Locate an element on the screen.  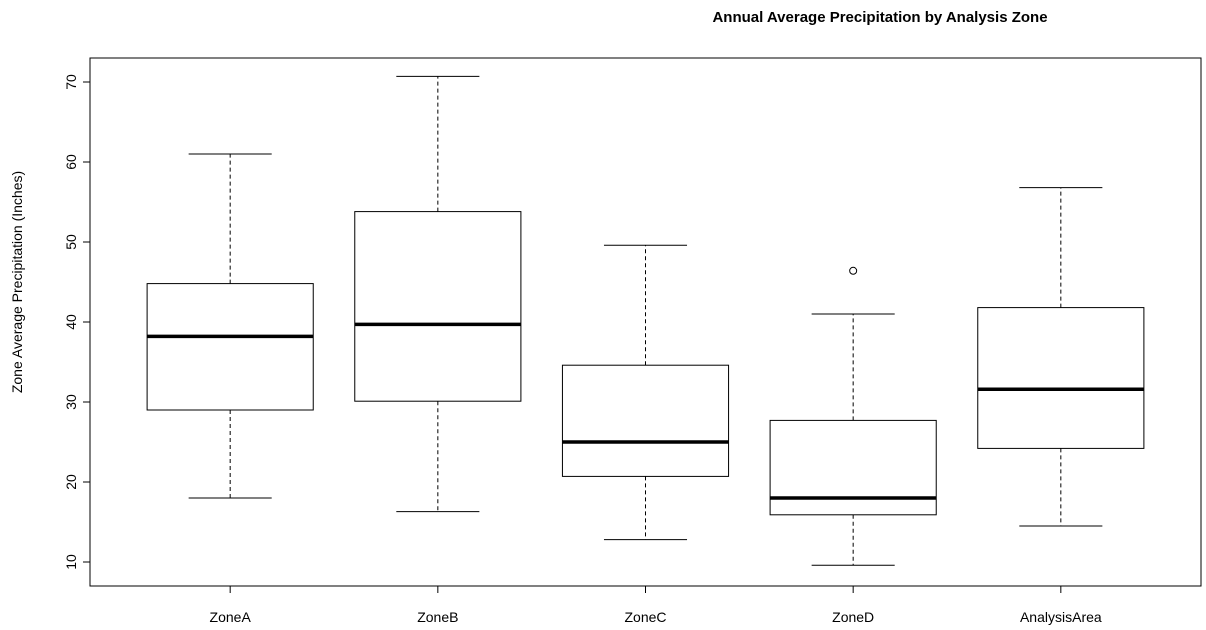
y-axis: 10 20 30 40 50 60 70 is located at coordinates (76, 322).